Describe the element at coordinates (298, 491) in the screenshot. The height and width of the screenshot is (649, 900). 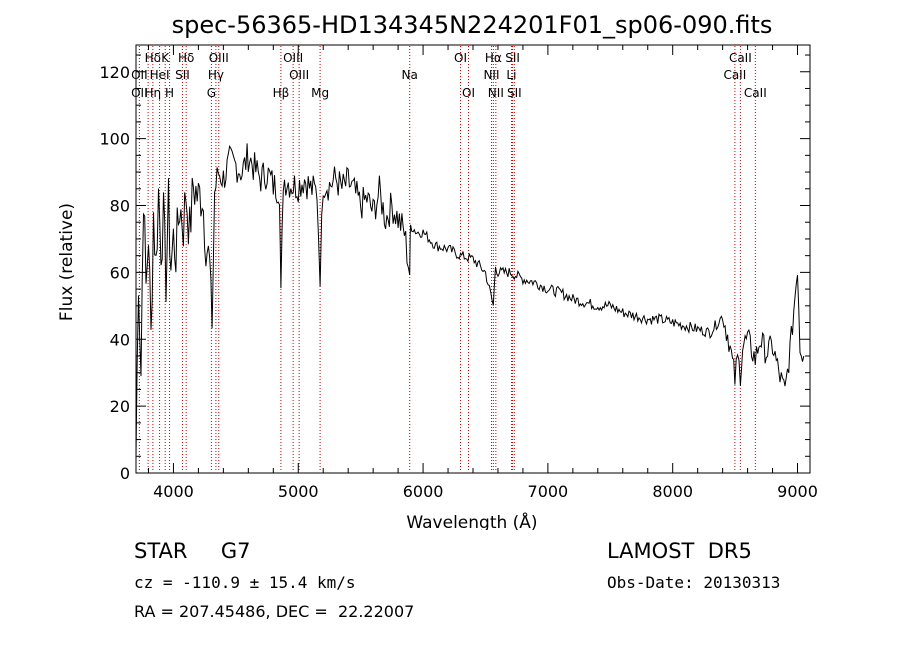
I see `x-tick-label: 5000` at that location.